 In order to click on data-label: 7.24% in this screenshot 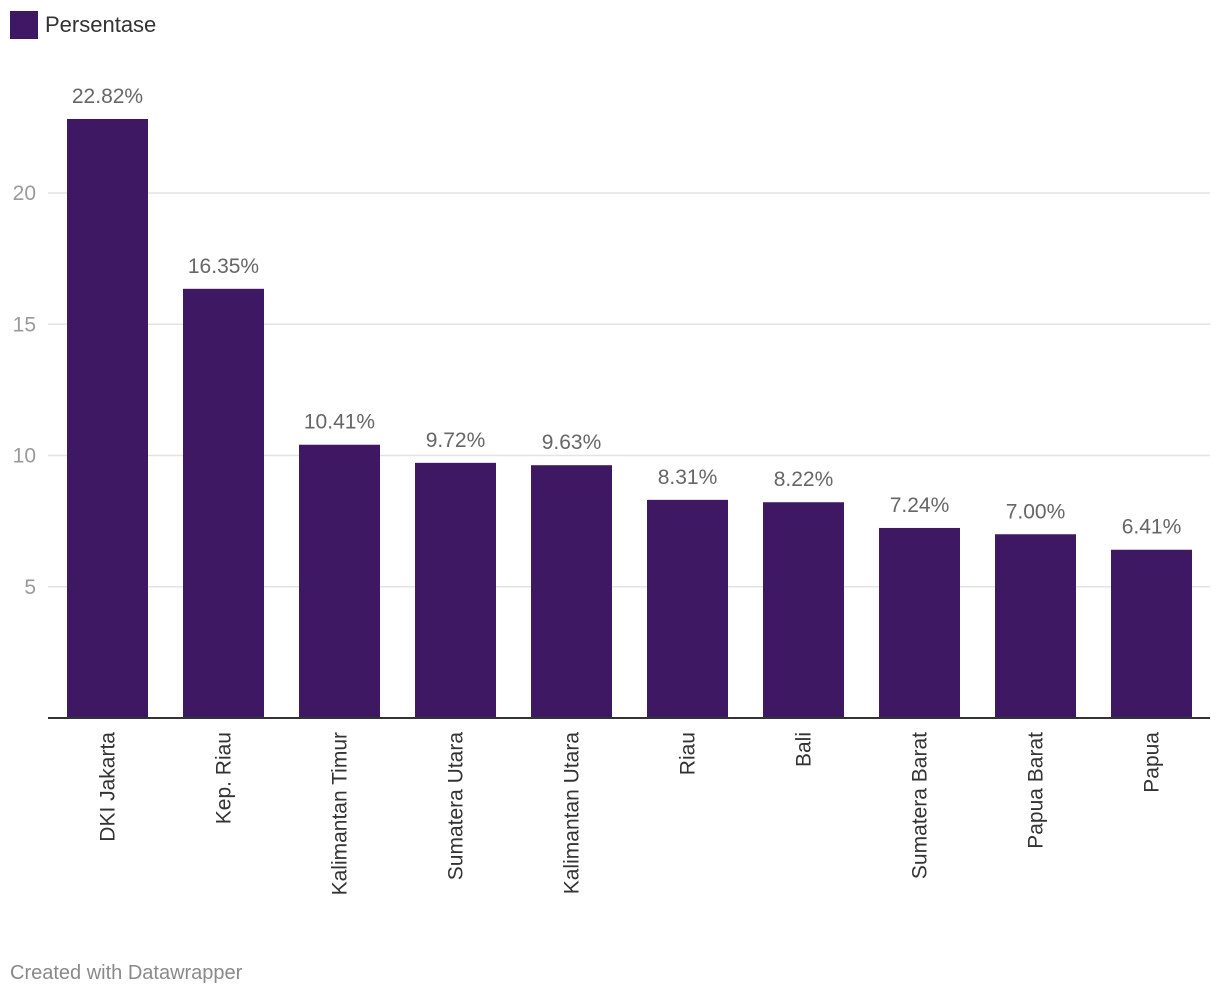, I will do `click(920, 505)`.